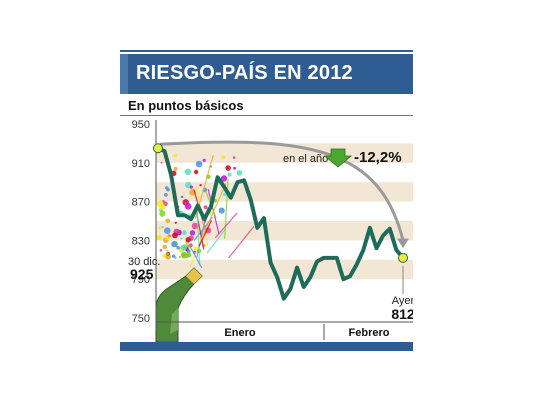 The width and height of the screenshot is (540, 405). Describe the element at coordinates (378, 157) in the screenshot. I see `year-change-label: -12,2%` at that location.